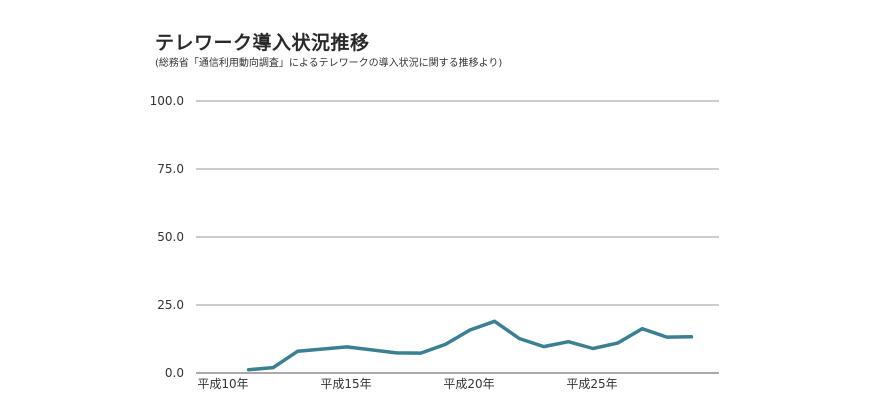  Describe the element at coordinates (170, 169) in the screenshot. I see `y-tick-label: 75.0` at that location.